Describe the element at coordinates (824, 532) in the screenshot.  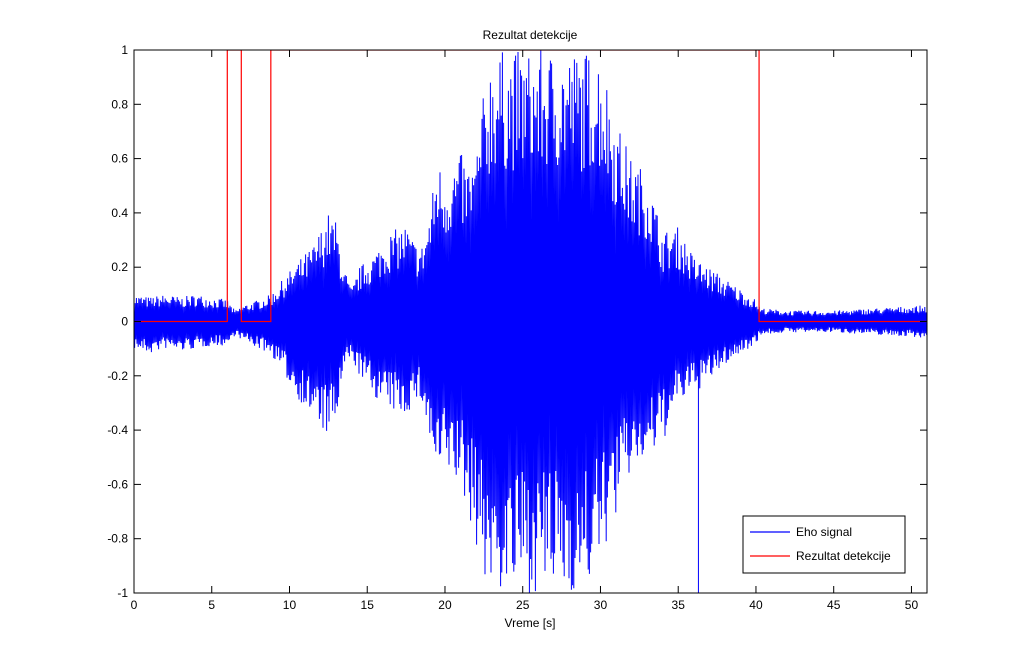
I see `legend-label: Eho signal` at that location.